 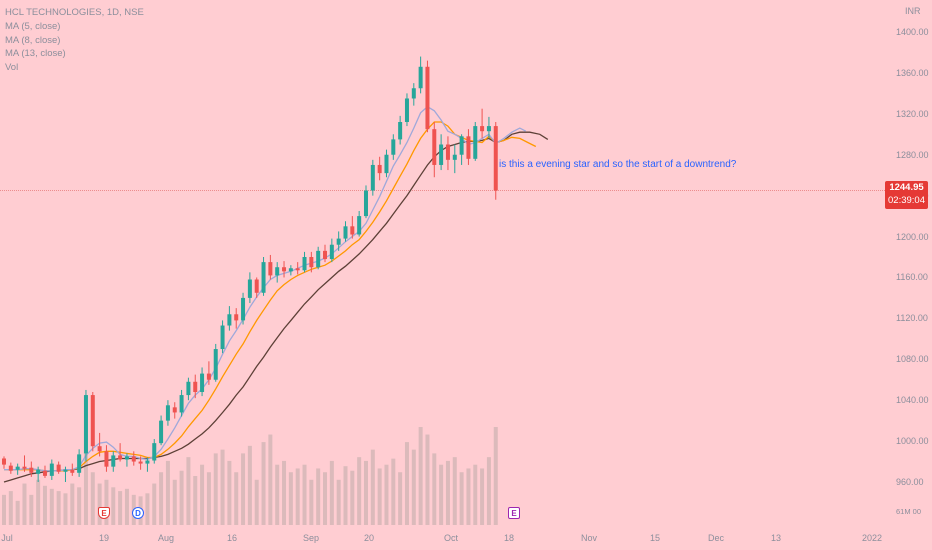 I want to click on earnings-event-marker: E, so click(x=104, y=513).